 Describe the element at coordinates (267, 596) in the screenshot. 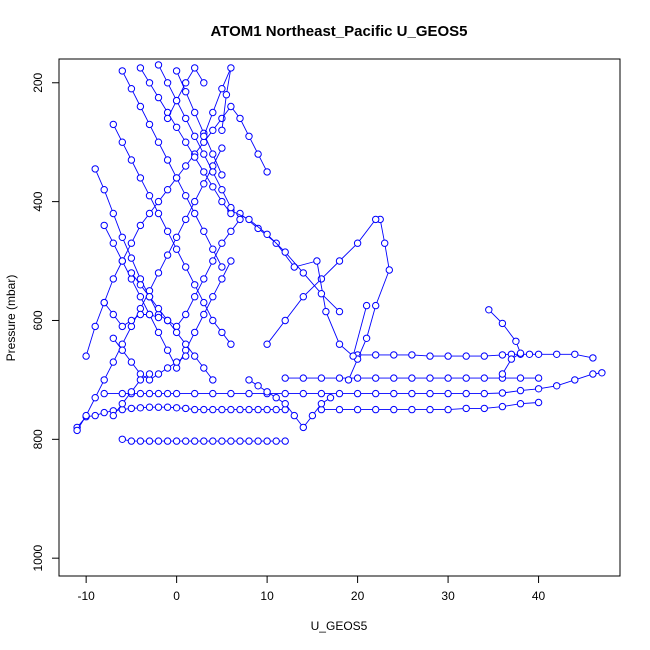

I see `x-tick-label: 10` at that location.